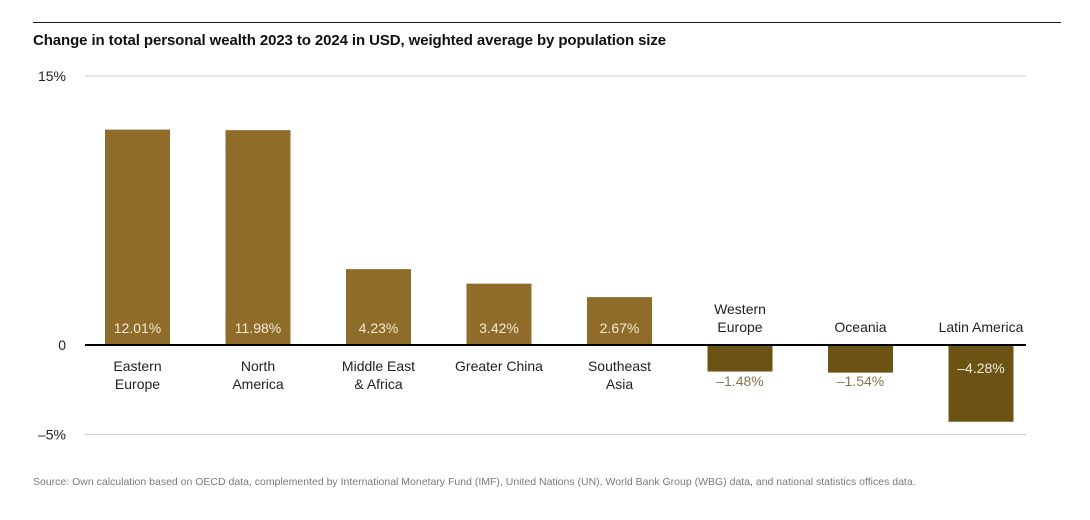  Describe the element at coordinates (52, 435) in the screenshot. I see `y-tick-label: –5%` at that location.